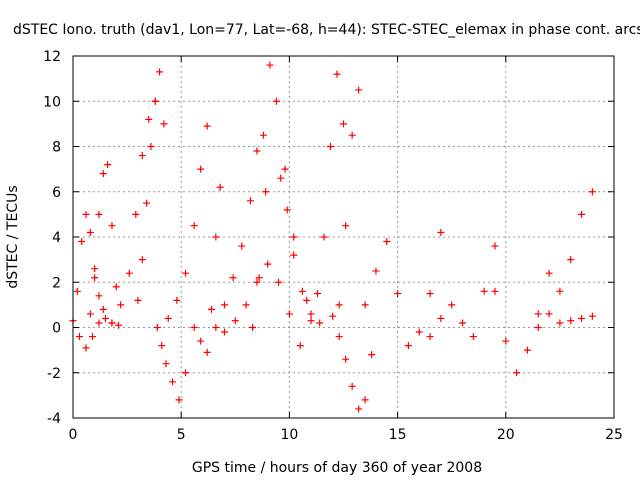 Image resolution: width=640 pixels, height=480 pixels. I want to click on x-tick-label: 15, so click(398, 435).